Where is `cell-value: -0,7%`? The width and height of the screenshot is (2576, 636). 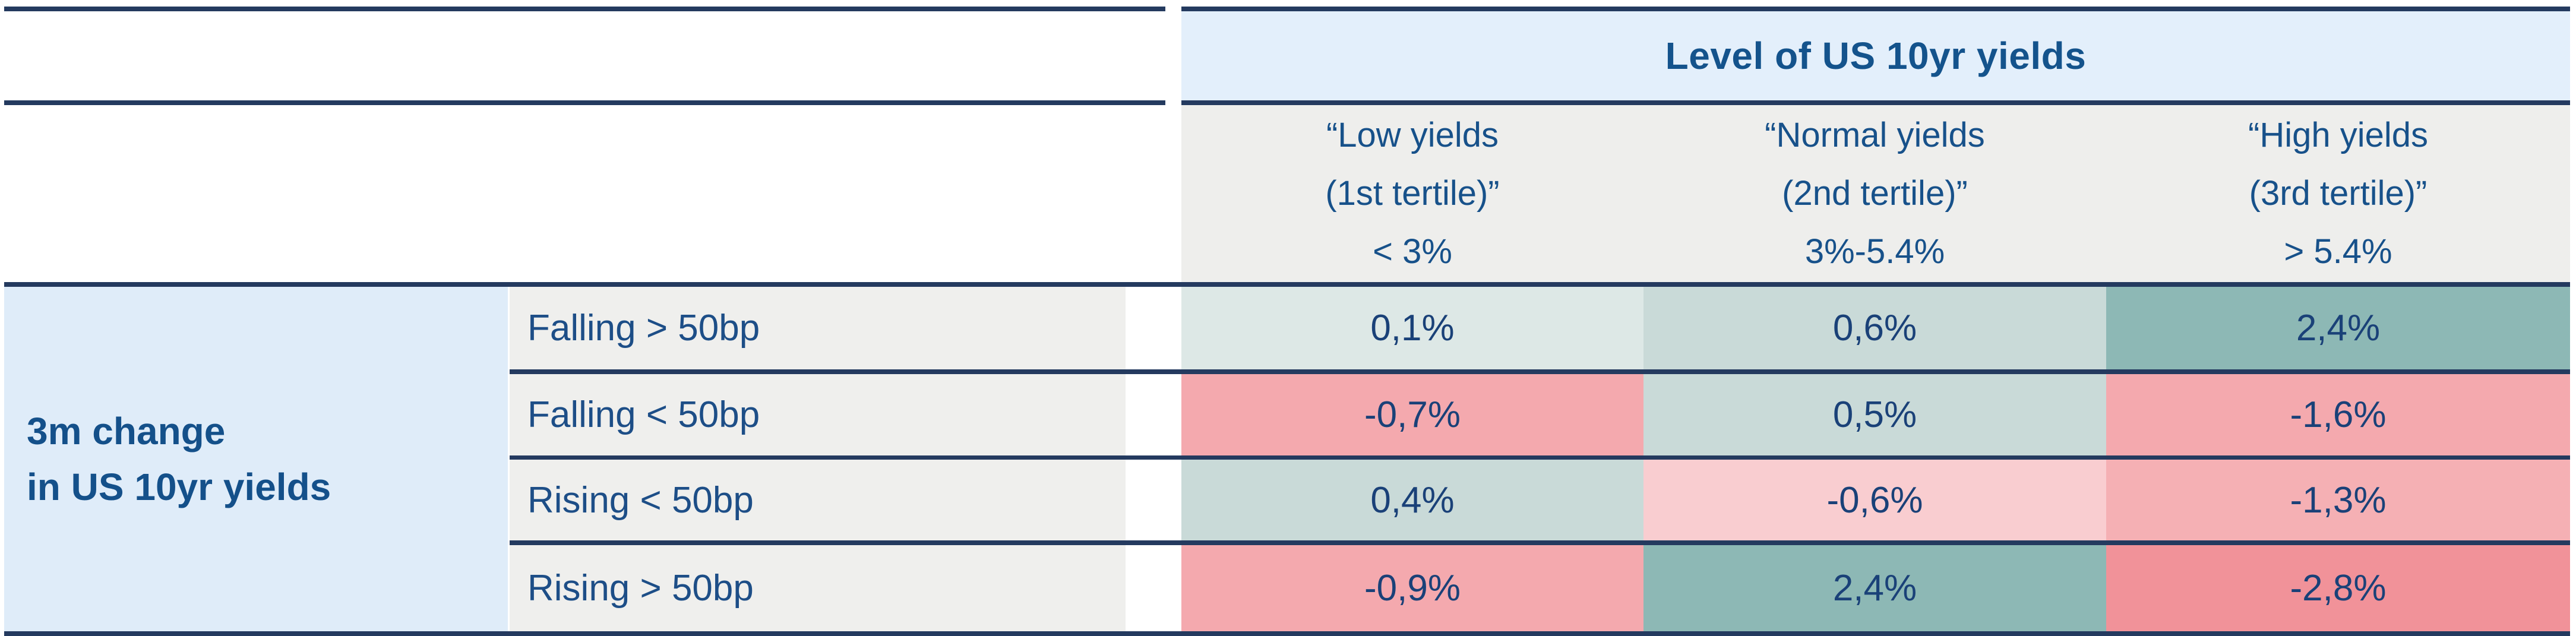
cell-value: -0,7% is located at coordinates (1412, 414).